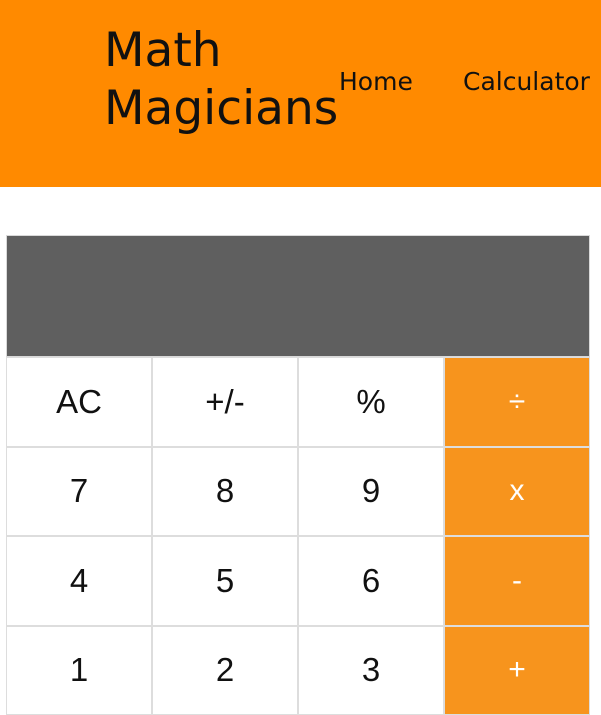  Describe the element at coordinates (371, 491) in the screenshot. I see `key-9: 9` at that location.